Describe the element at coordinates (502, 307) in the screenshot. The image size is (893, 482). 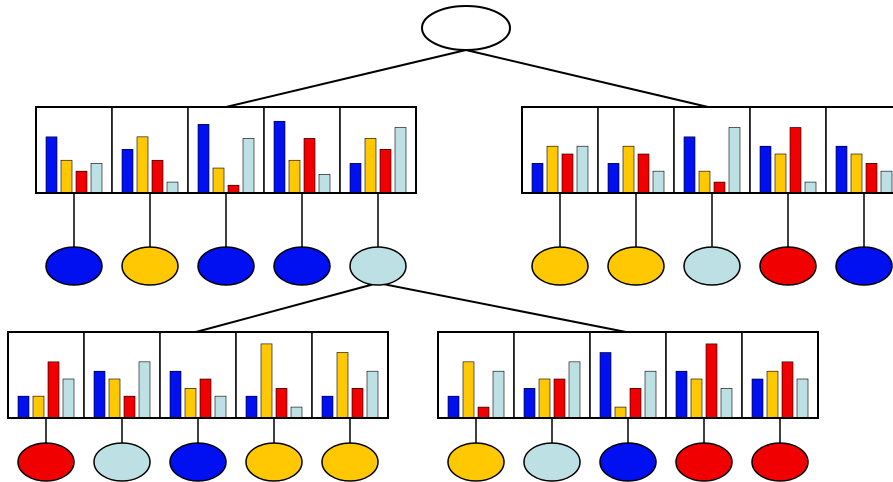
I see `edge-to-bottom-right` at that location.